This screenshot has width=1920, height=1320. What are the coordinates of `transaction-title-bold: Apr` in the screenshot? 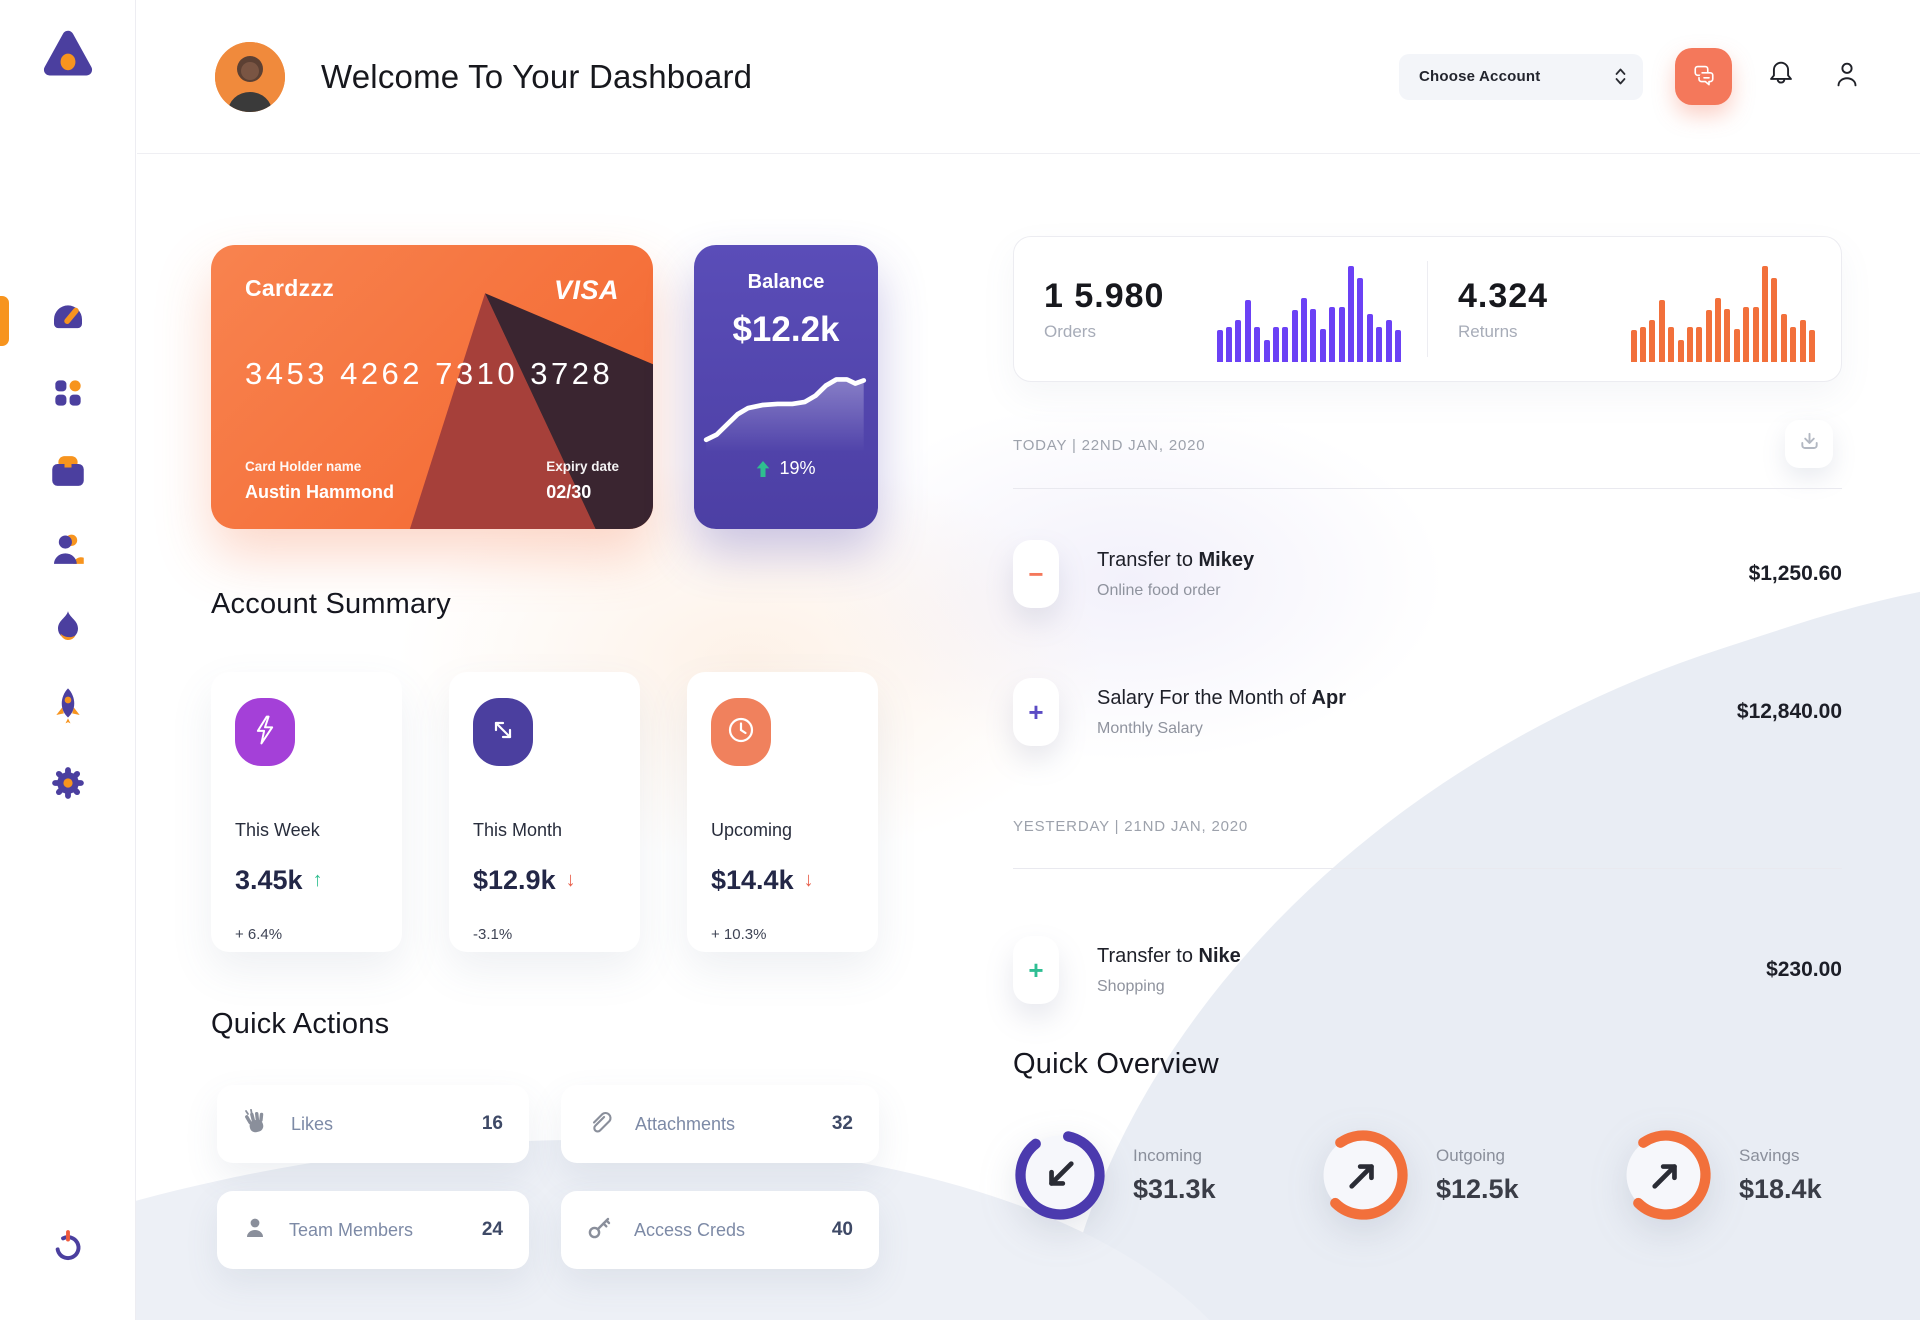 It's located at (1328, 697).